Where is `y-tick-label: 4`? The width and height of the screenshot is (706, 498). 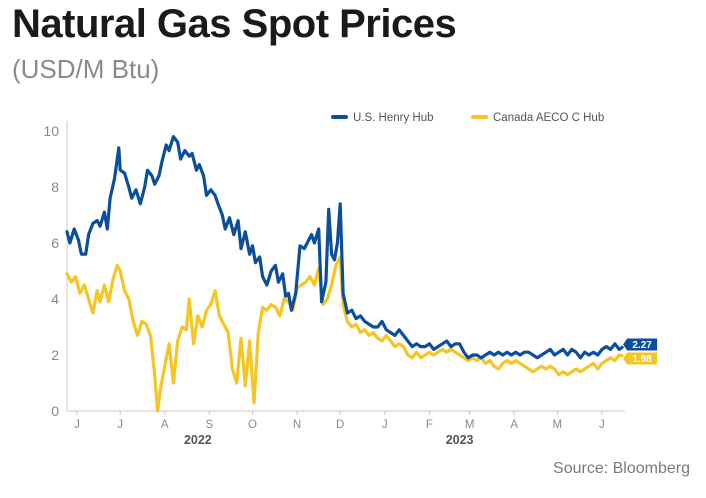 y-tick-label: 4 is located at coordinates (55, 299).